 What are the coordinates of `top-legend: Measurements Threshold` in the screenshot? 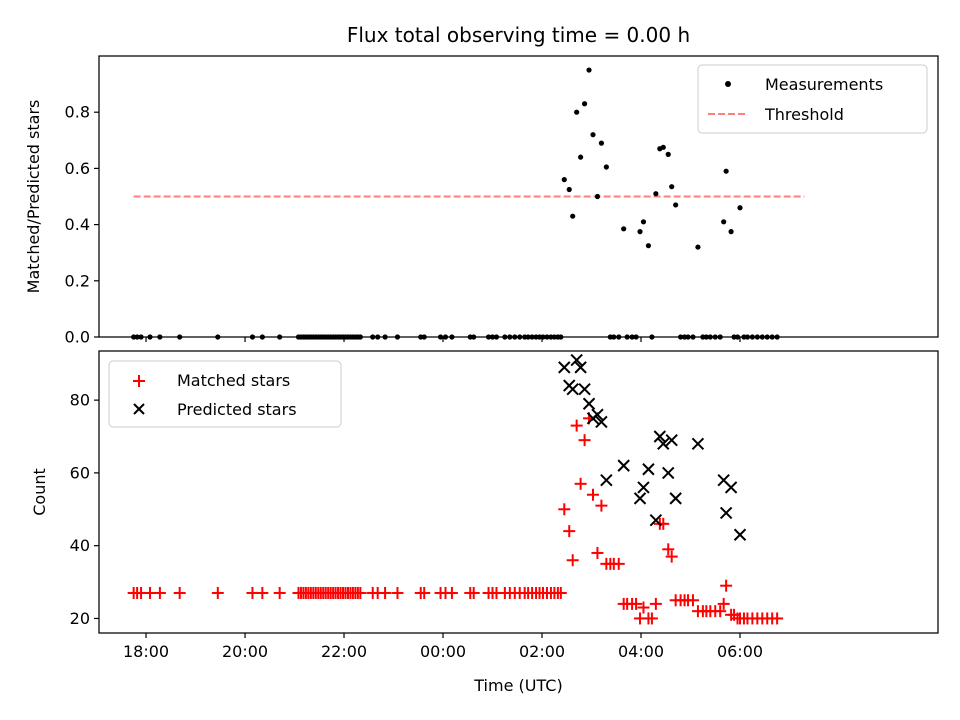 It's located at (812, 99).